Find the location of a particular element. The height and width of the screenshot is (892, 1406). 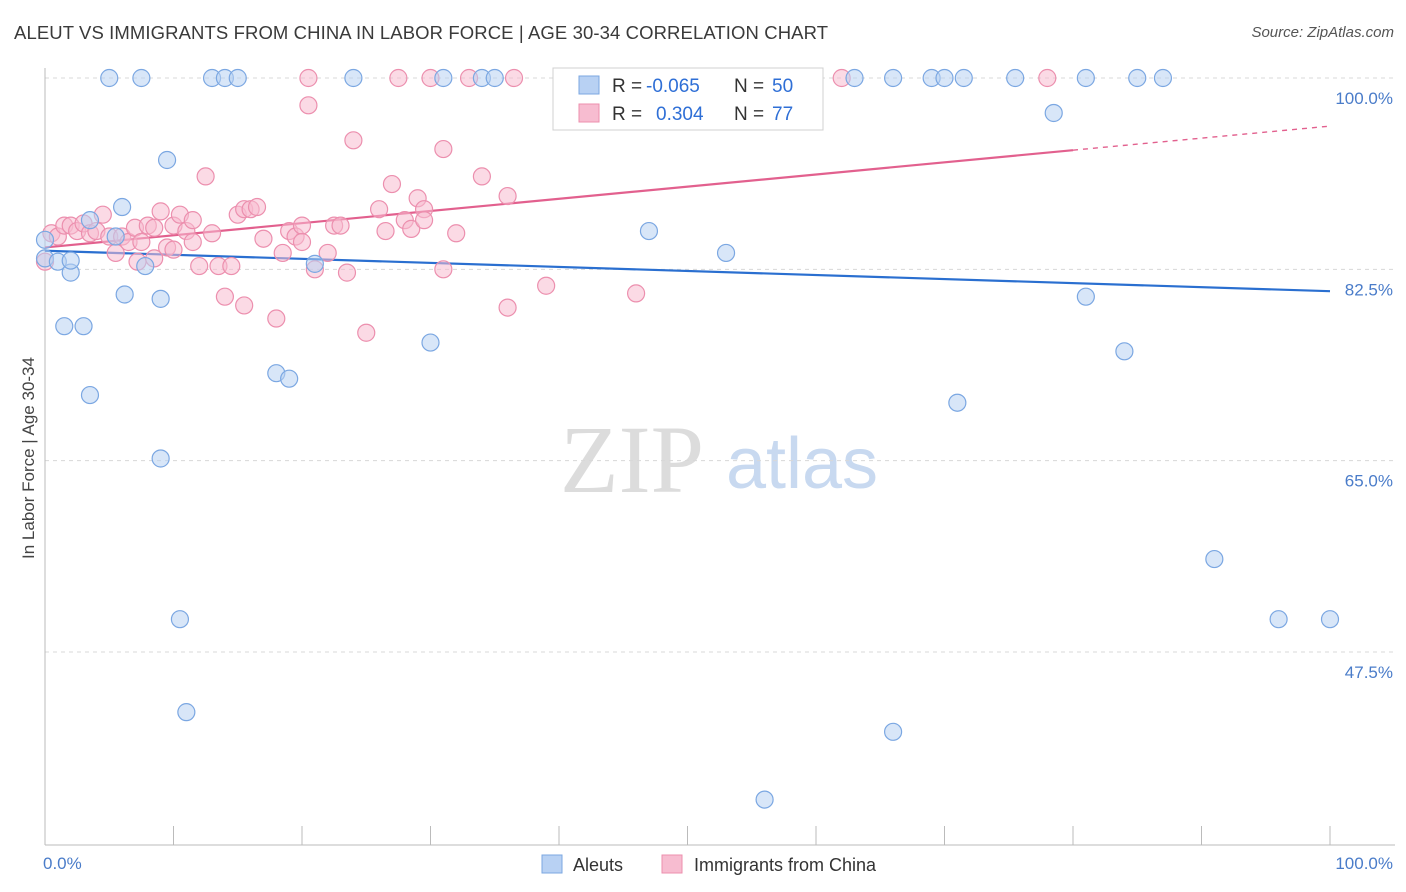

x-tick-label: 100.0% is located at coordinates (1364, 863).